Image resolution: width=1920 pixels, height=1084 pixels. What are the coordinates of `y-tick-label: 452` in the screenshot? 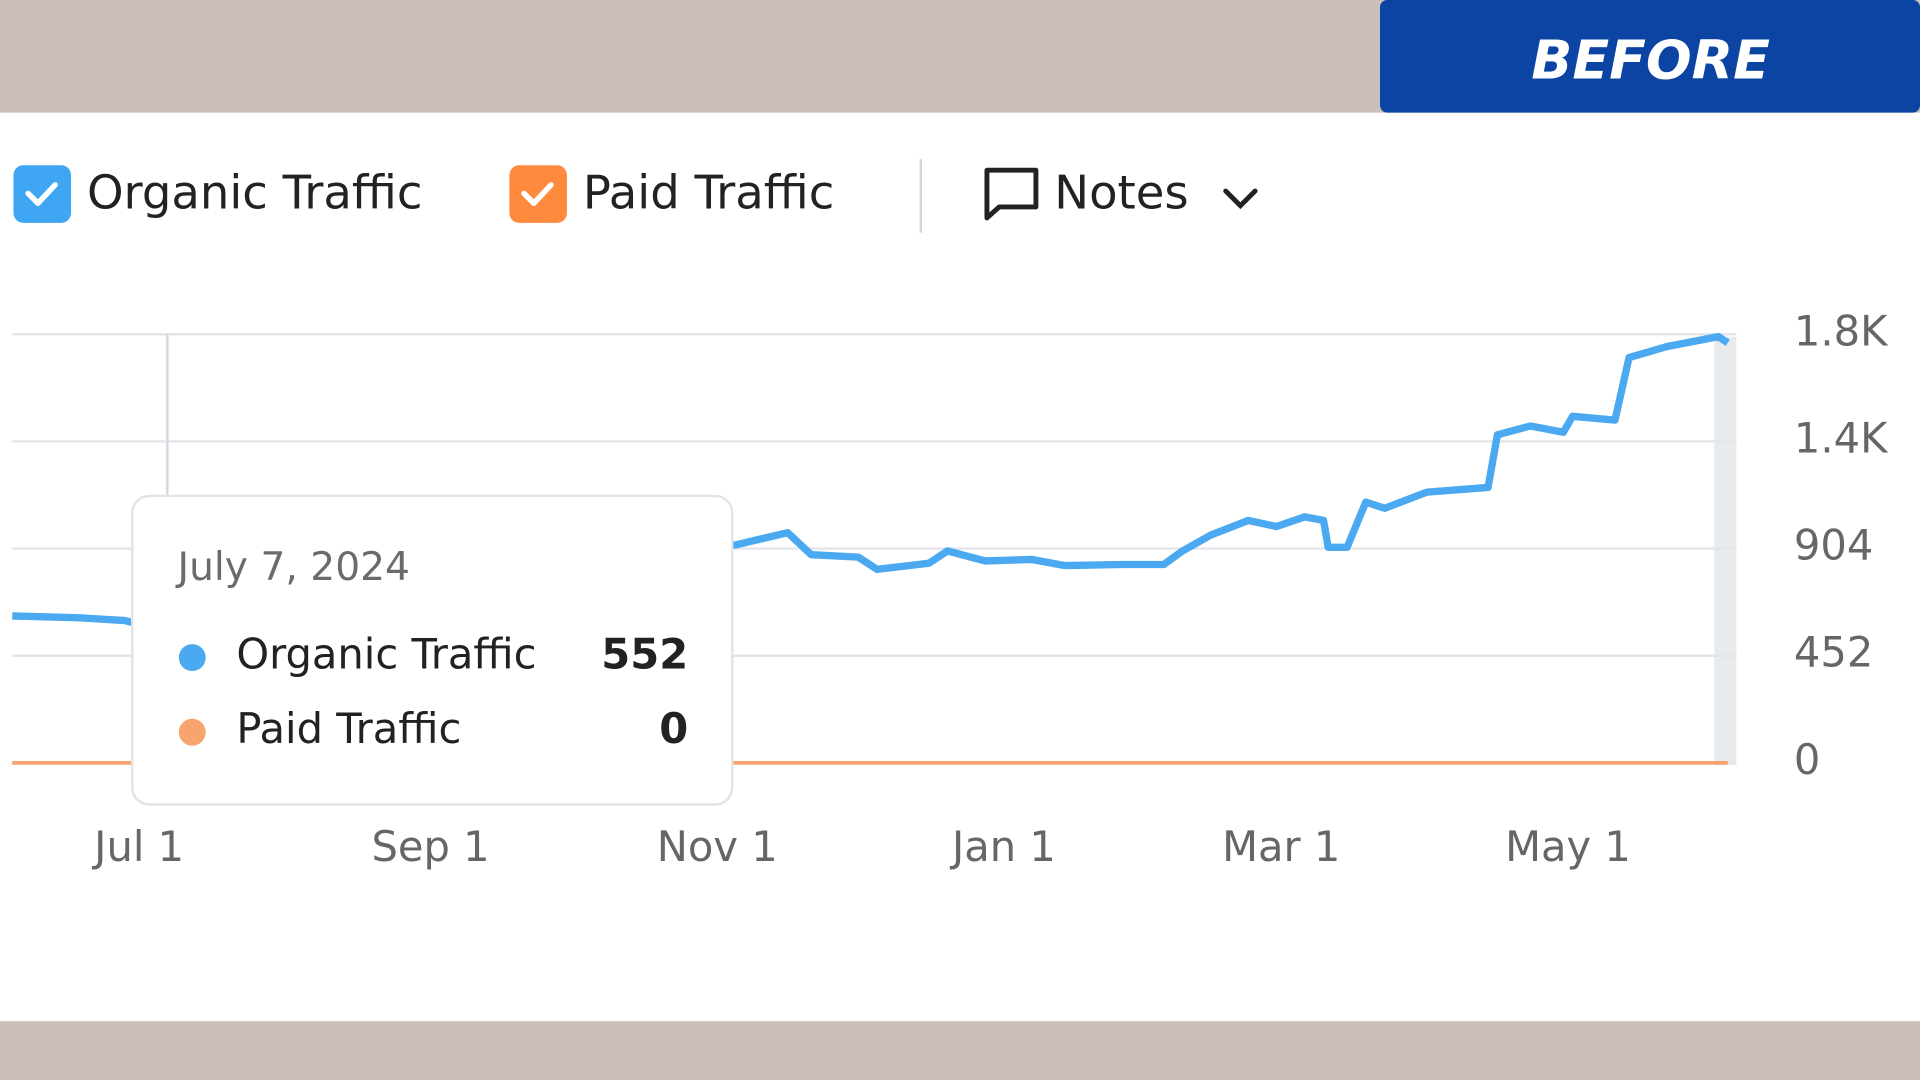 It's located at (1833, 652).